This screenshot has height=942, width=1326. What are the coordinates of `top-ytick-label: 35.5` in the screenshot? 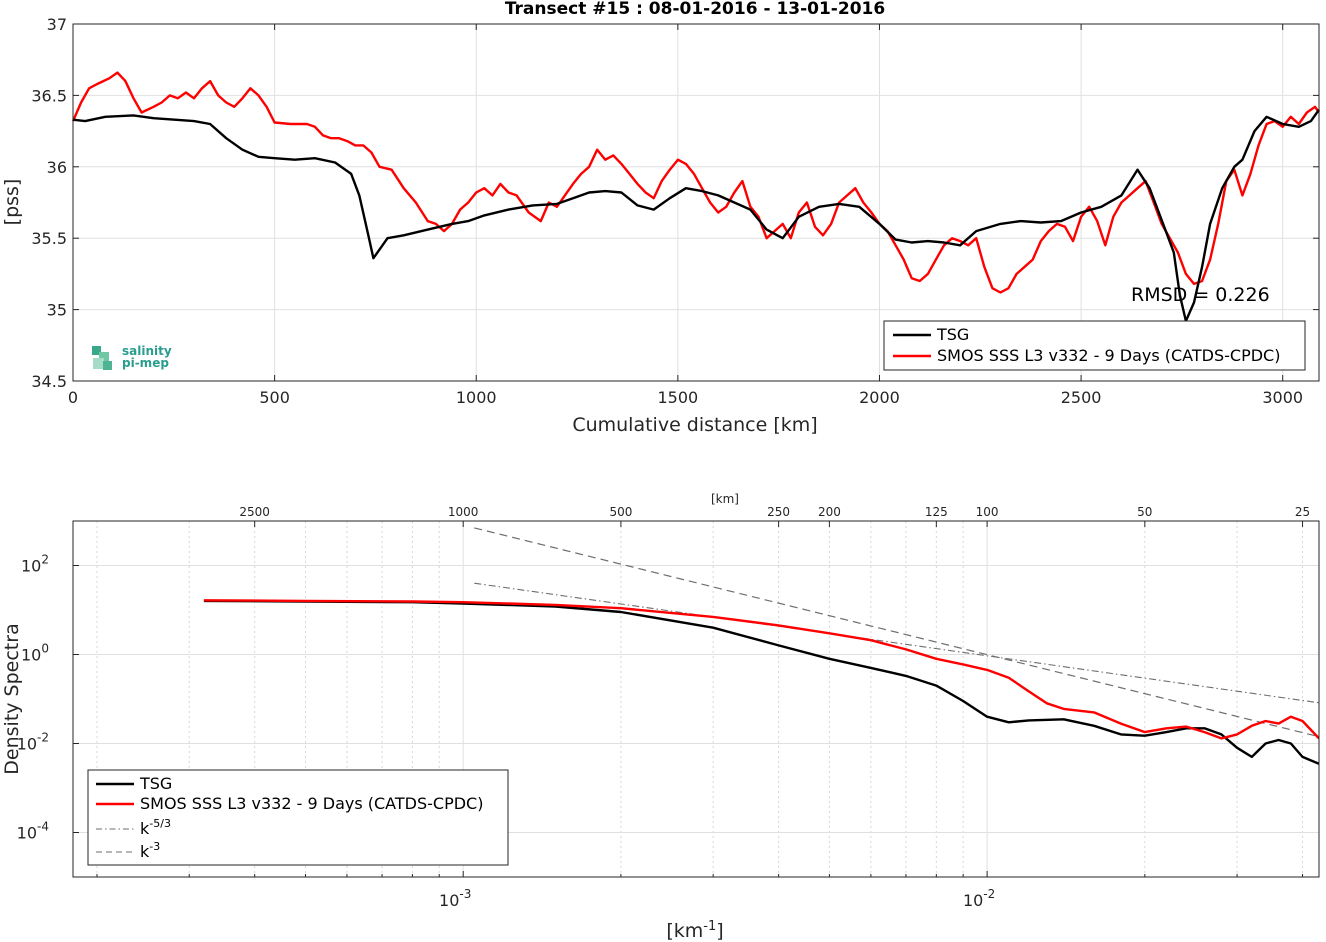 It's located at (49, 238).